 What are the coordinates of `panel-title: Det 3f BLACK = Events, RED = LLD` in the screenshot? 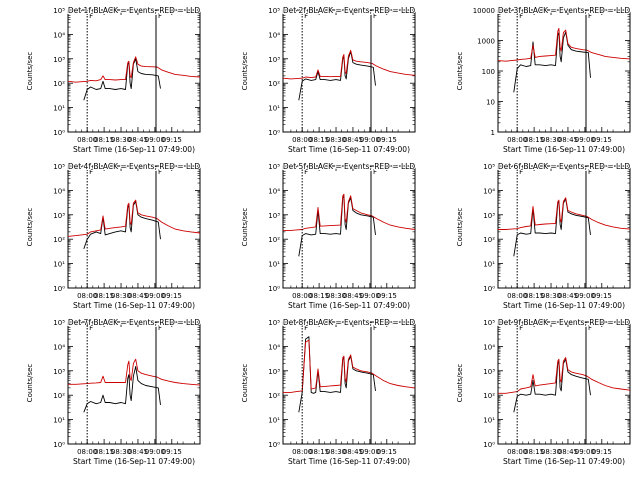 It's located at (564, 10).